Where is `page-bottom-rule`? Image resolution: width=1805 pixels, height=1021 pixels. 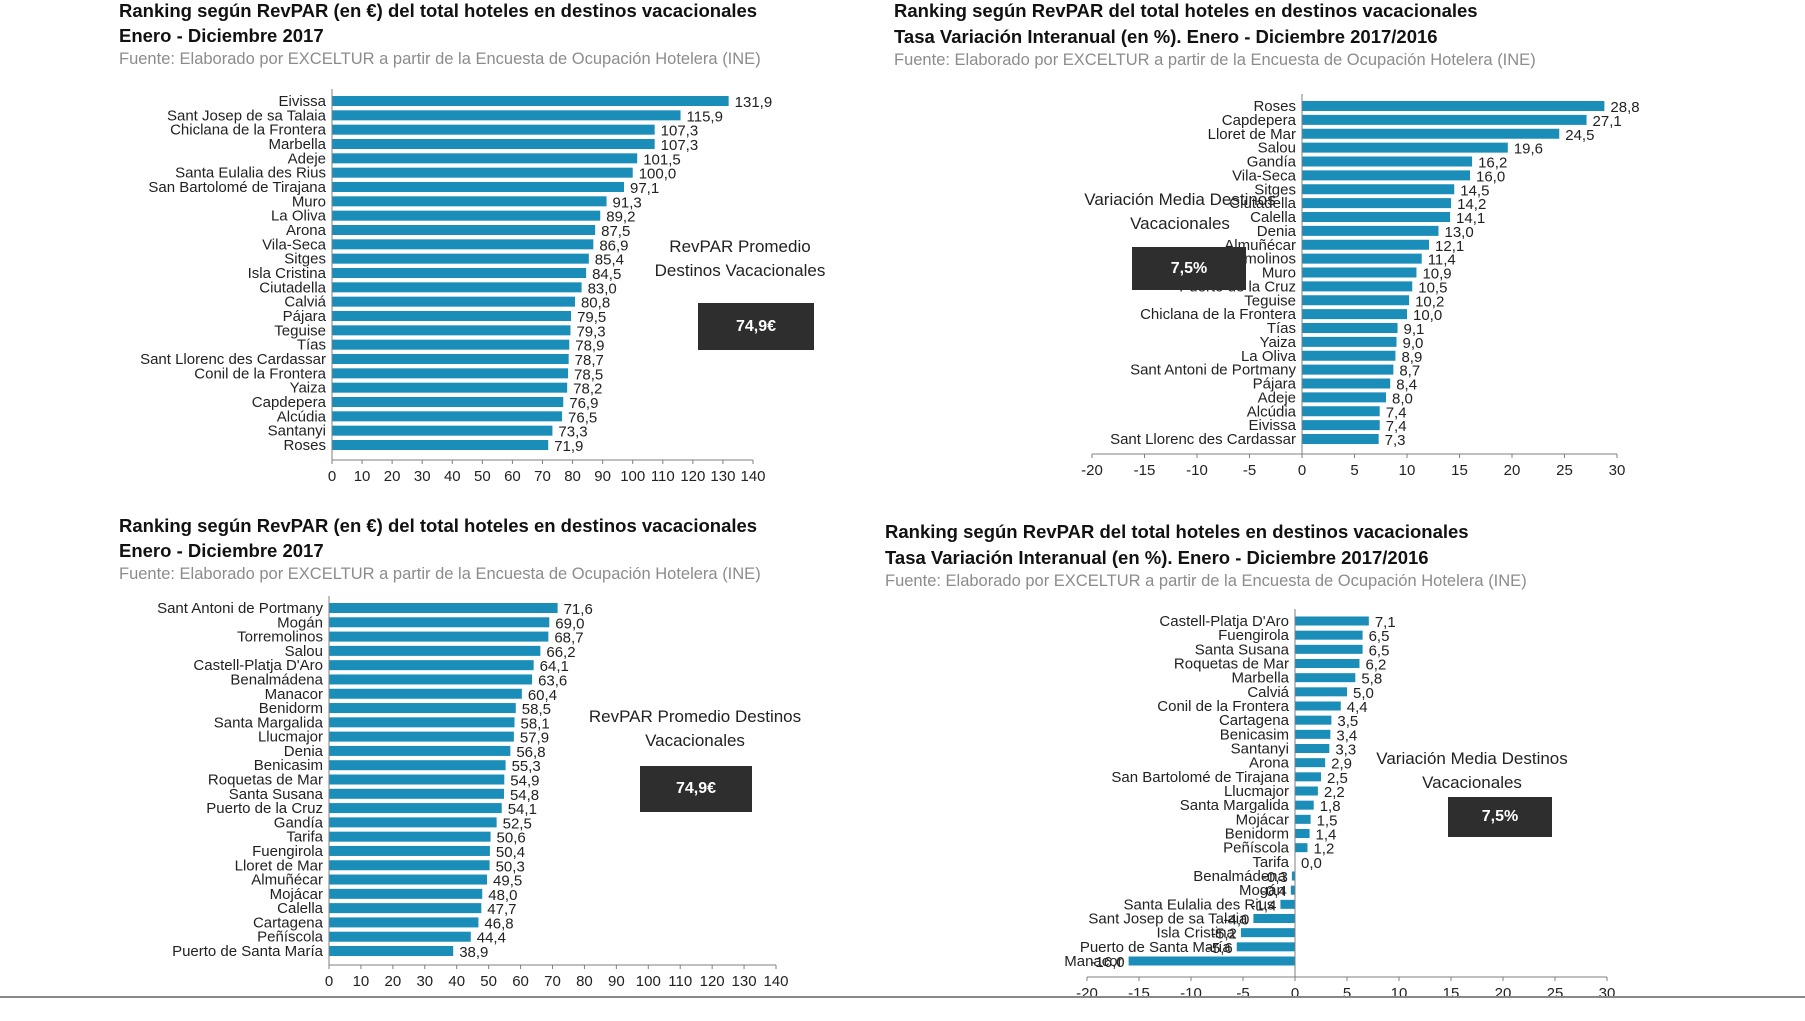 page-bottom-rule is located at coordinates (902, 997).